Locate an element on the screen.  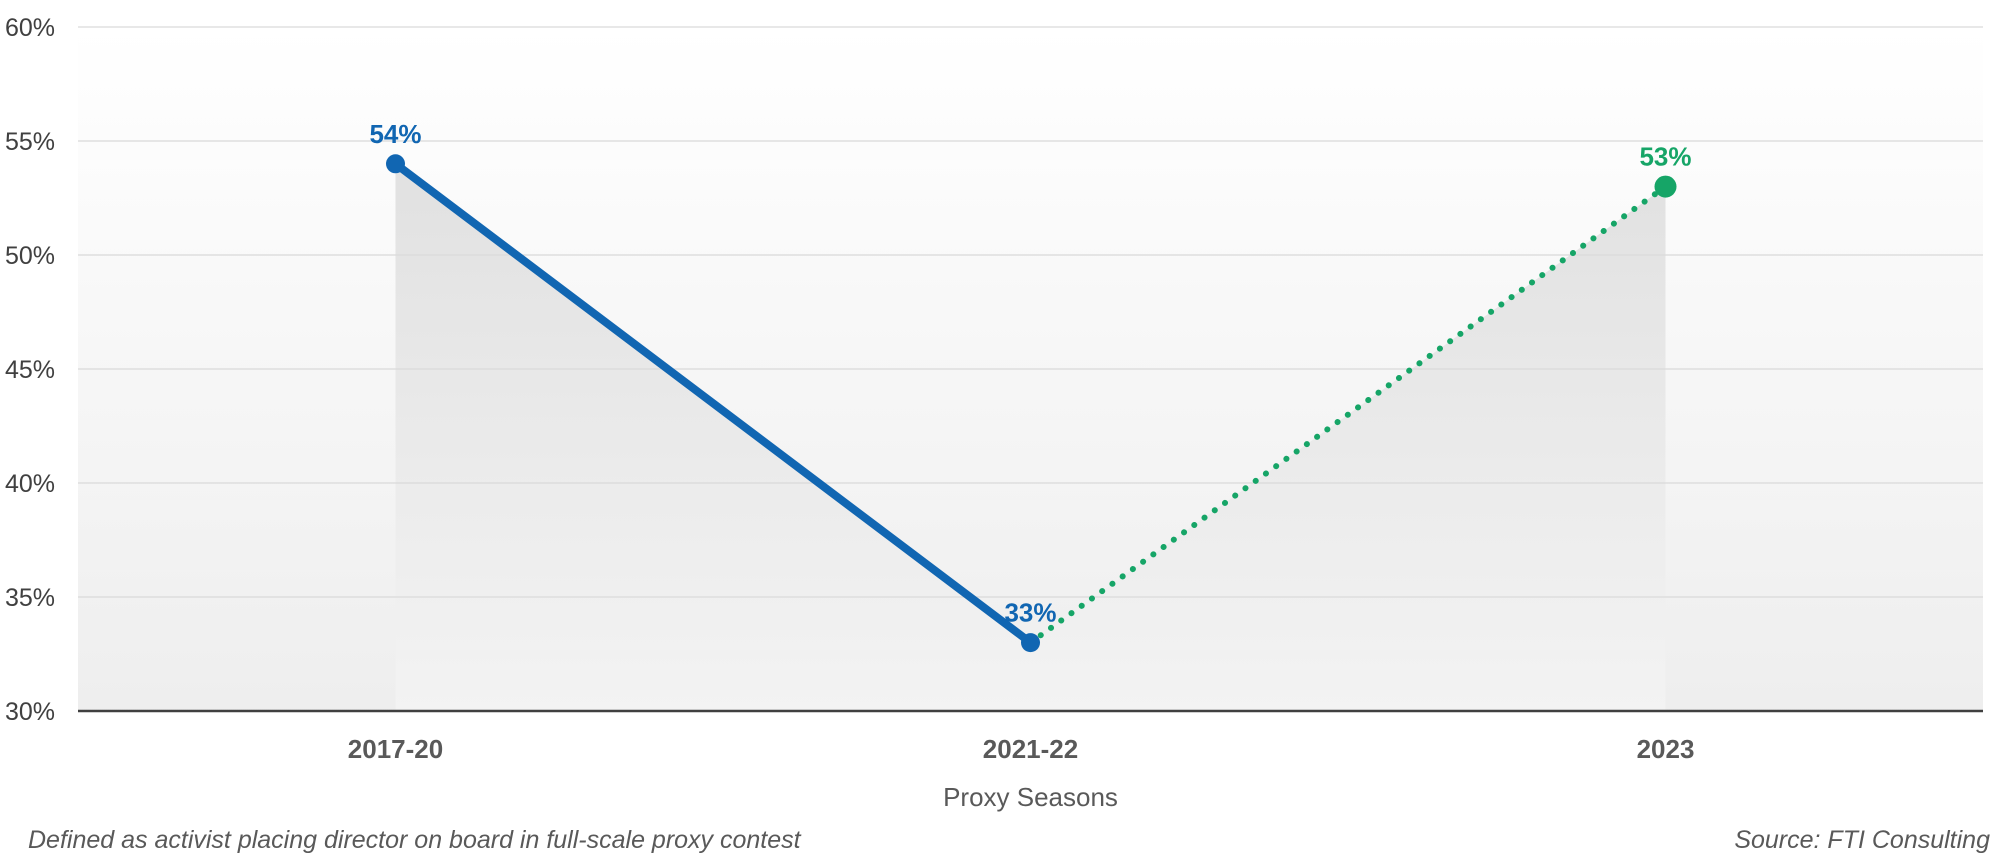
y-axis-tick-label: 45% is located at coordinates (30, 370).